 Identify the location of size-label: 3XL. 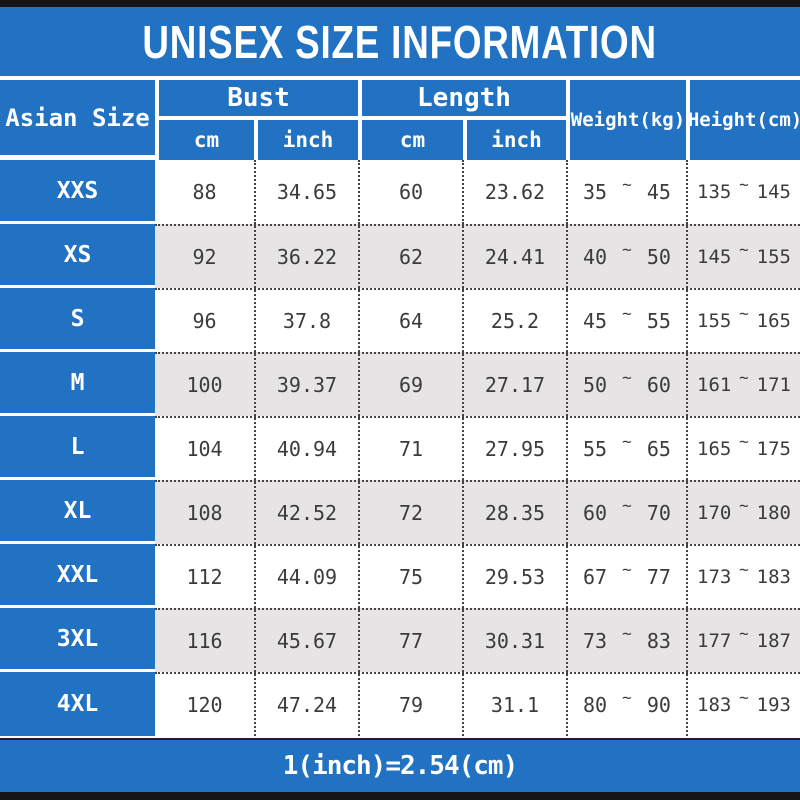
(77, 640).